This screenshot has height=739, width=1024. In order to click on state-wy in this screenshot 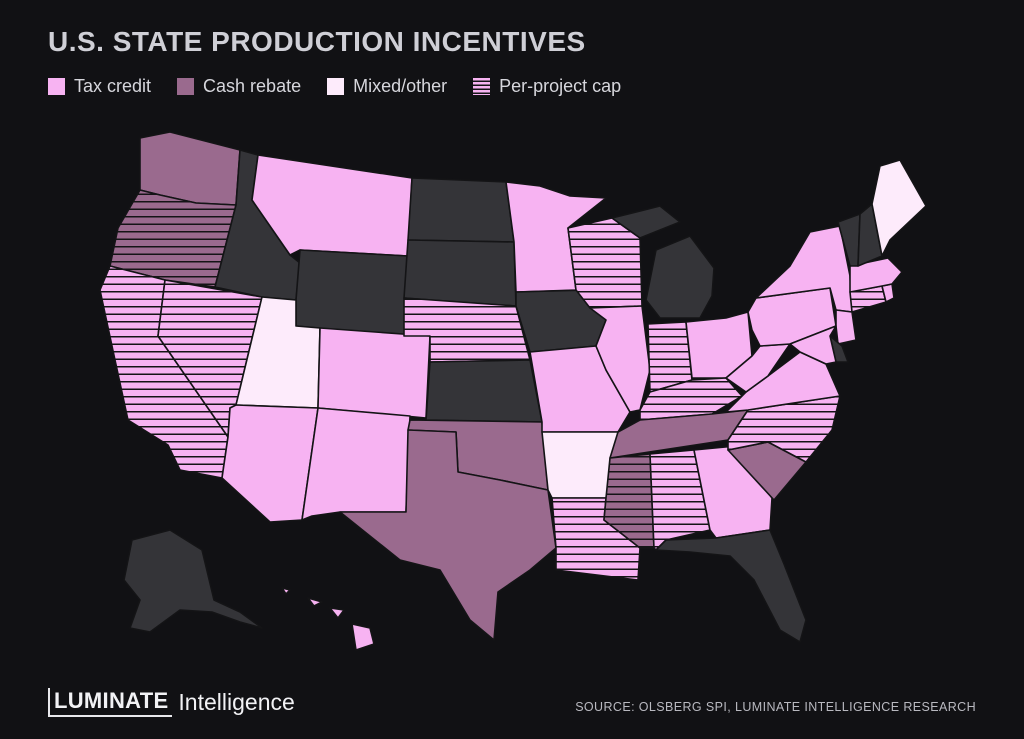, I will do `click(352, 293)`.